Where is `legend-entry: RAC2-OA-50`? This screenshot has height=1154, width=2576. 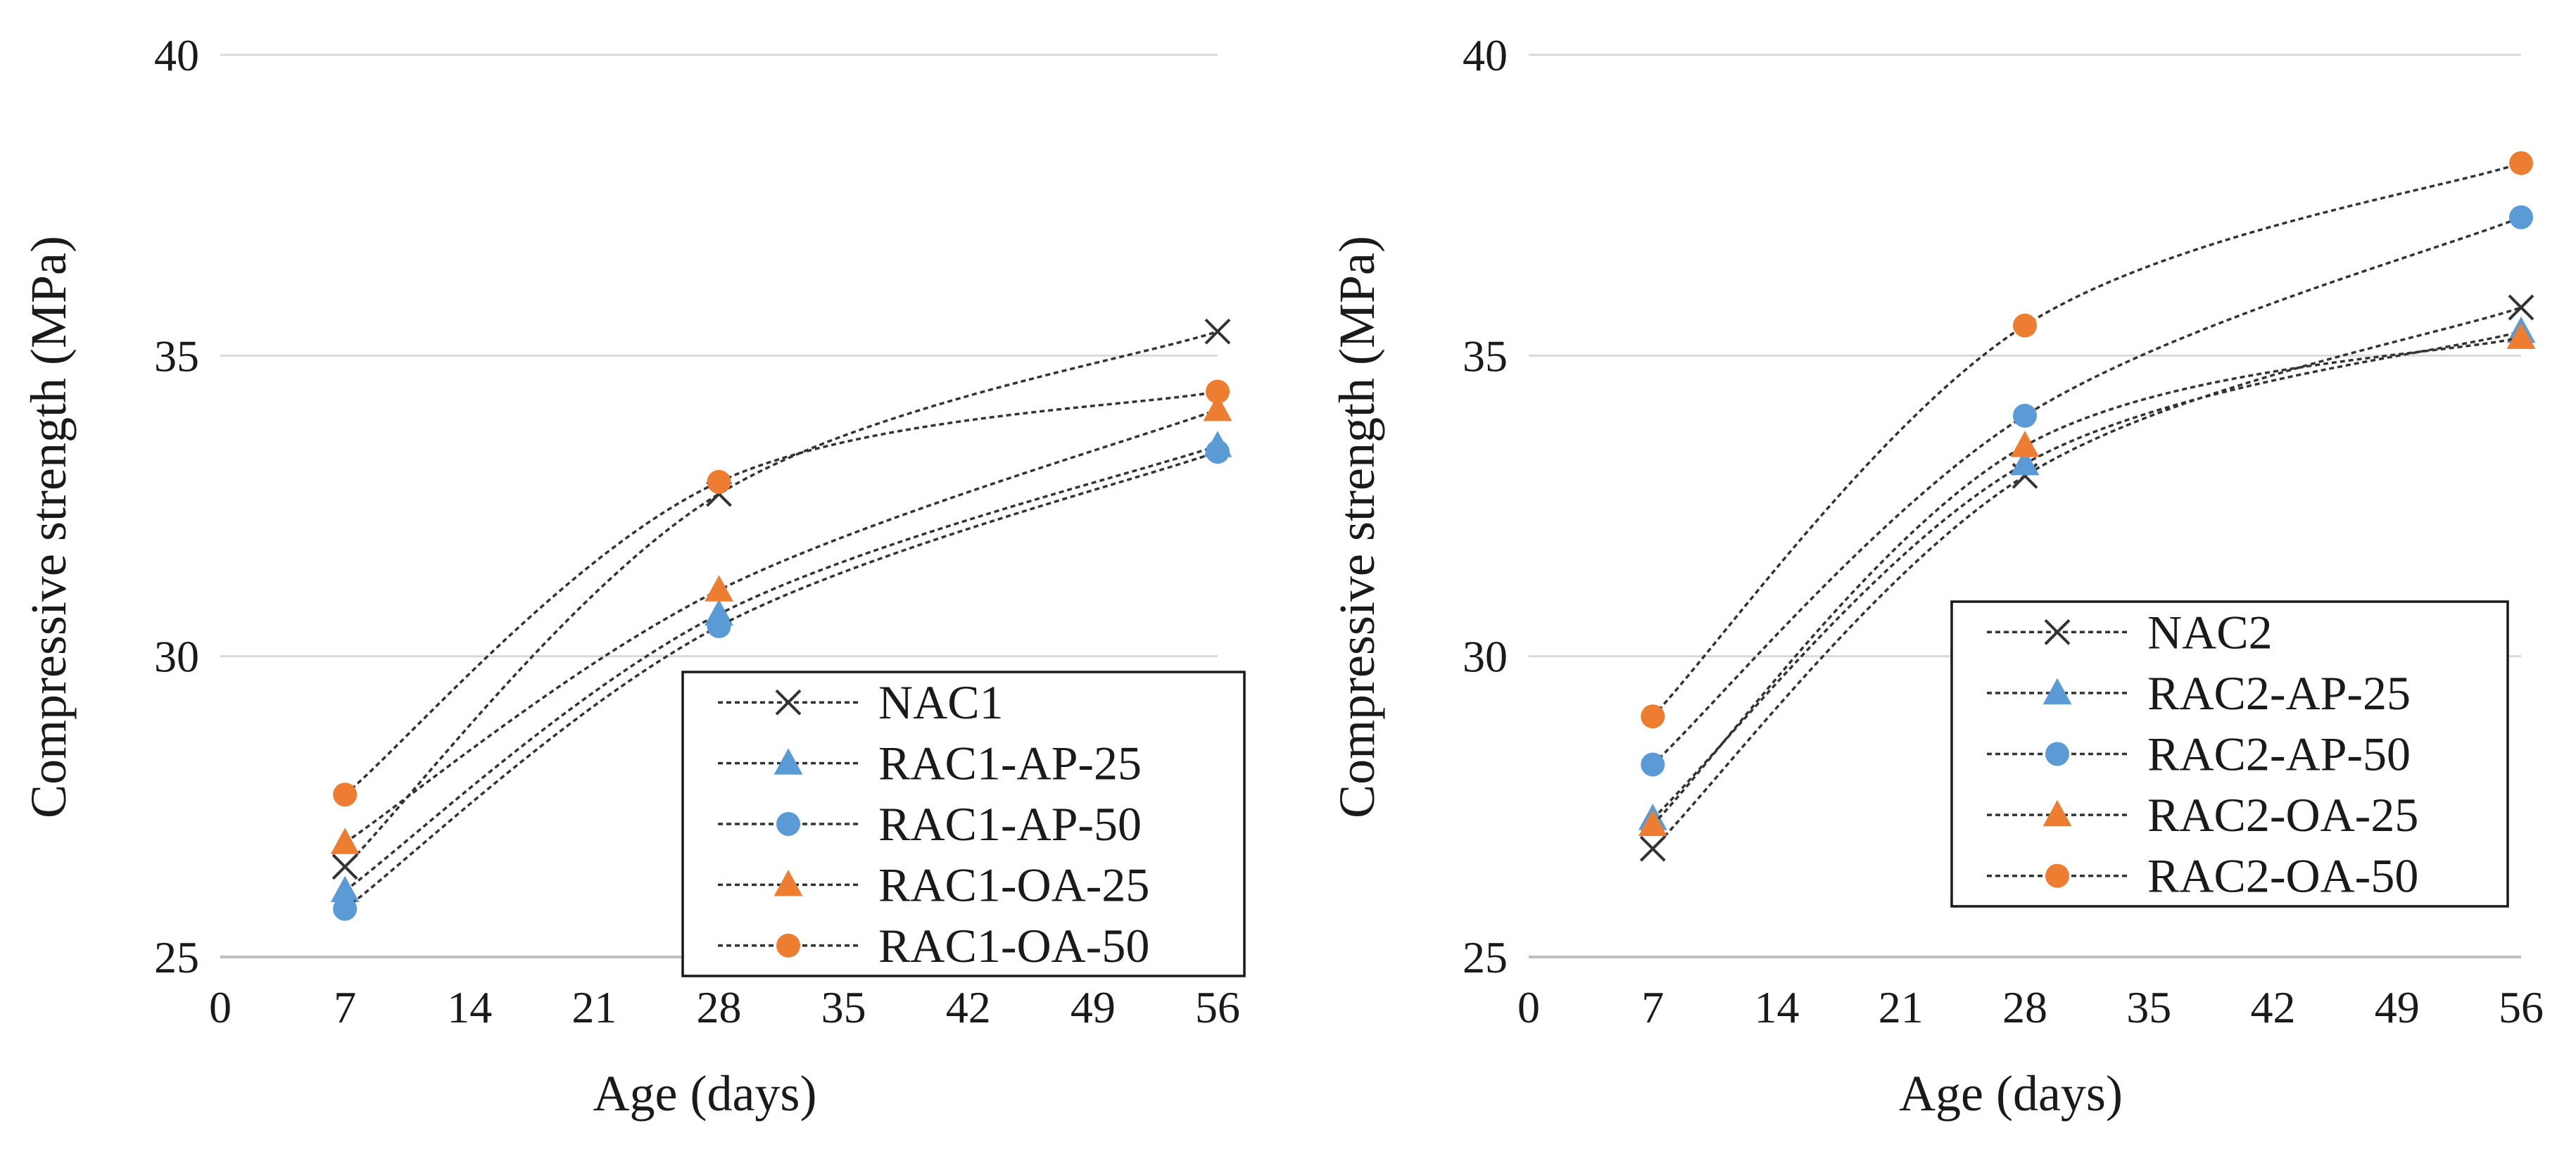
legend-entry: RAC2-OA-50 is located at coordinates (2202, 876).